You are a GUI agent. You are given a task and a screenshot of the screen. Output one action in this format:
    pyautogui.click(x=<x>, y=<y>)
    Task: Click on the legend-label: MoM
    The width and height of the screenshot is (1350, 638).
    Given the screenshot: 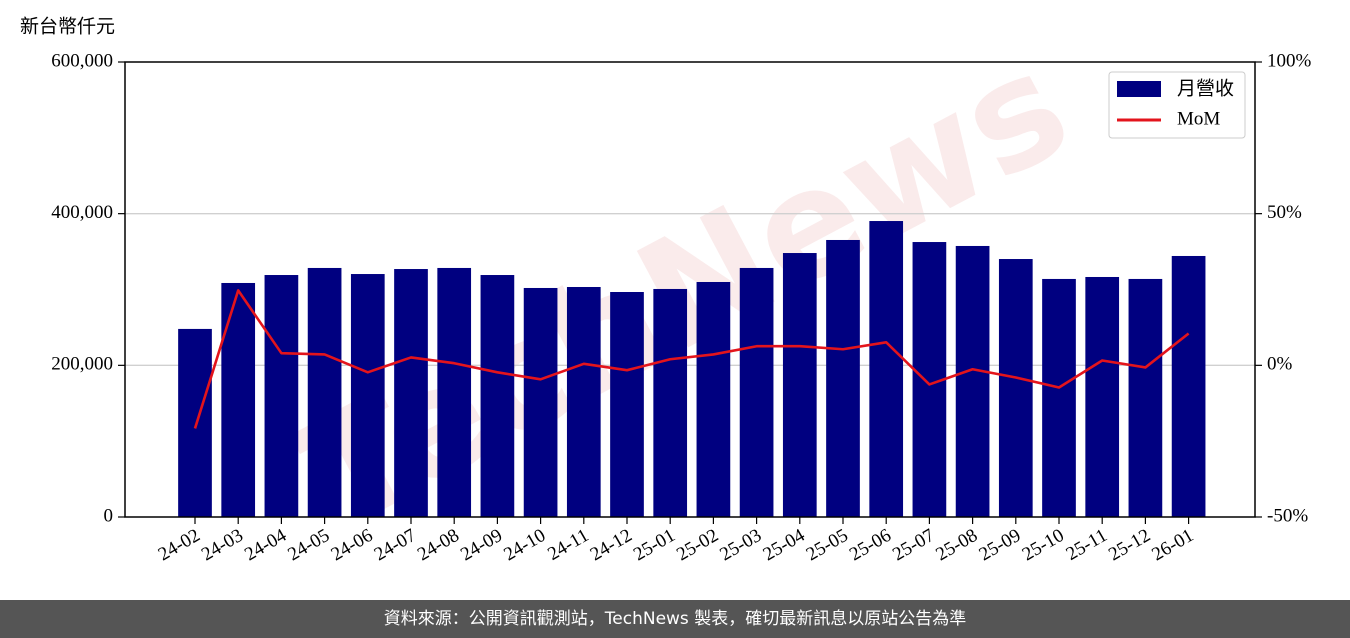 What is the action you would take?
    pyautogui.click(x=1198, y=118)
    